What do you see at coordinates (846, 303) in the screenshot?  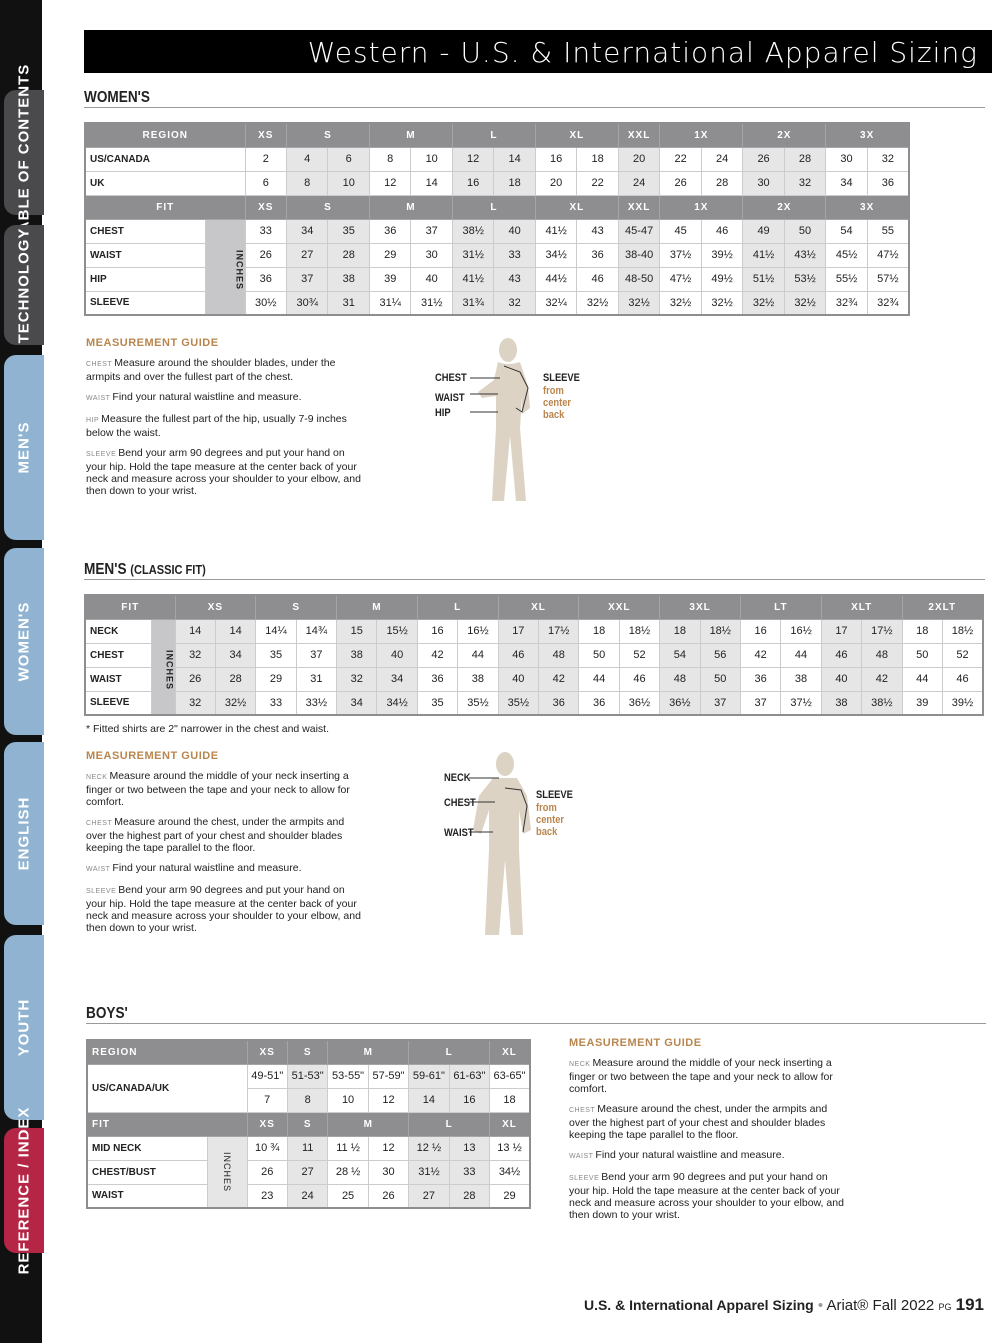 I see `size-cell: 32¾` at bounding box center [846, 303].